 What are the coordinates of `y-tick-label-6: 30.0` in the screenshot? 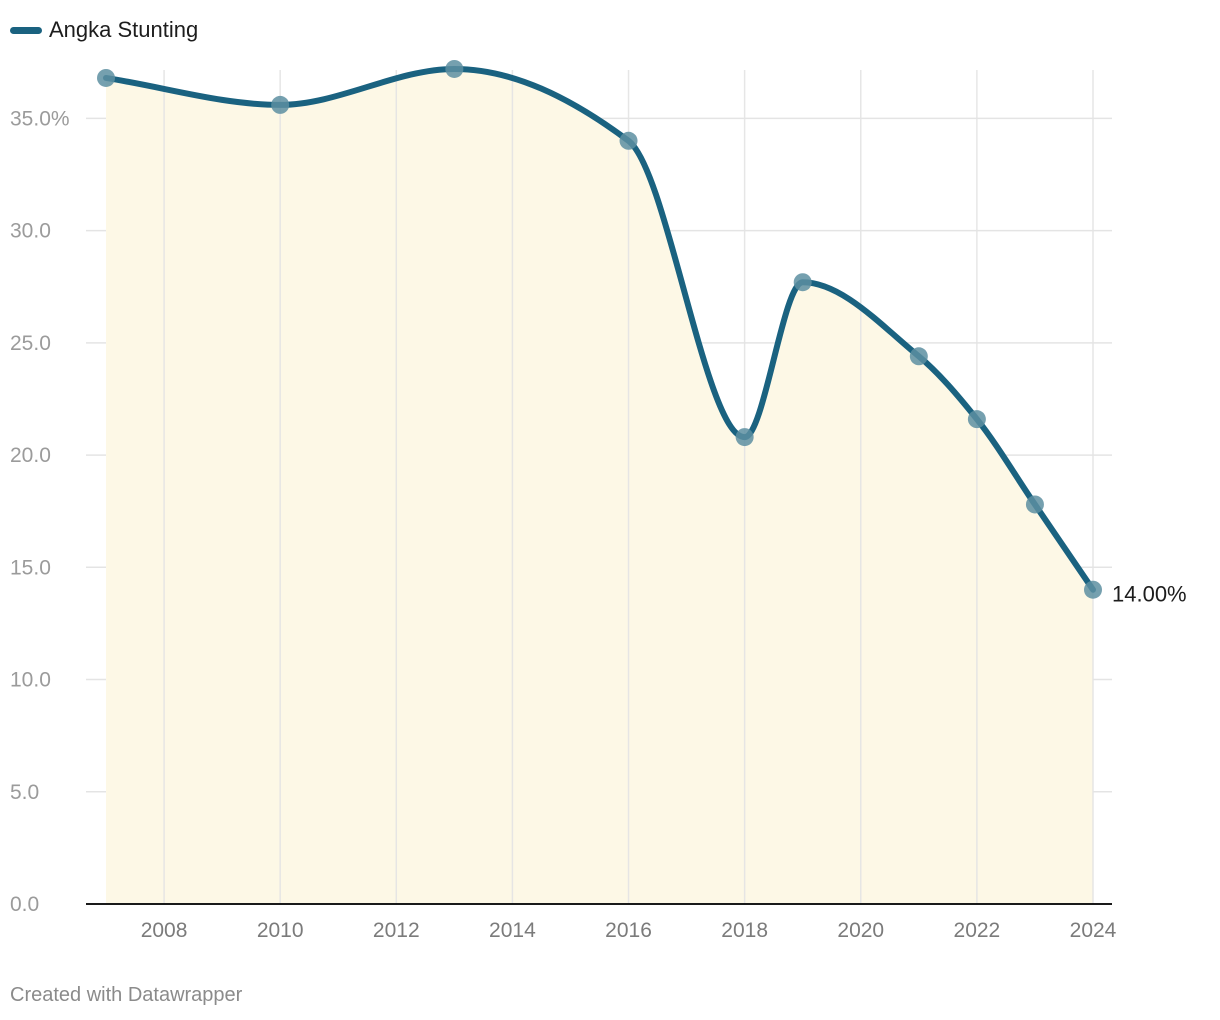 It's located at (30, 231).